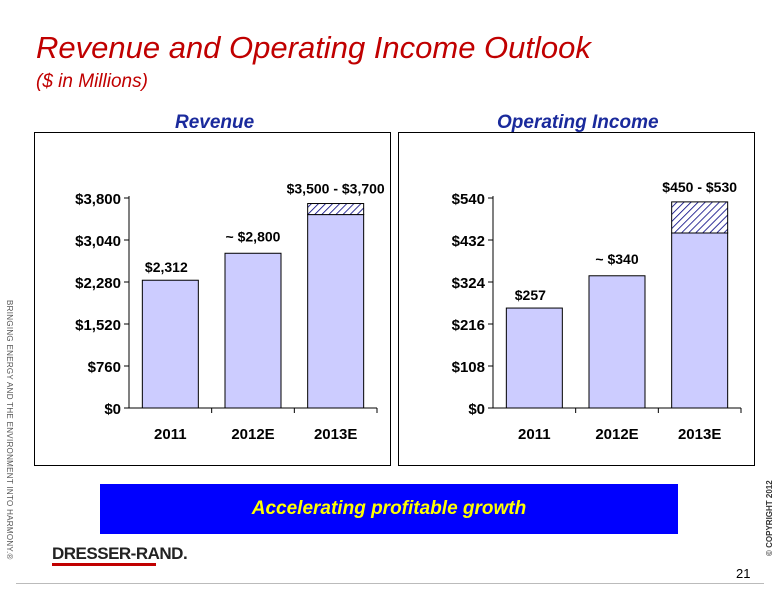  What do you see at coordinates (98, 283) in the screenshot?
I see `y-tick-label: $2,280` at bounding box center [98, 283].